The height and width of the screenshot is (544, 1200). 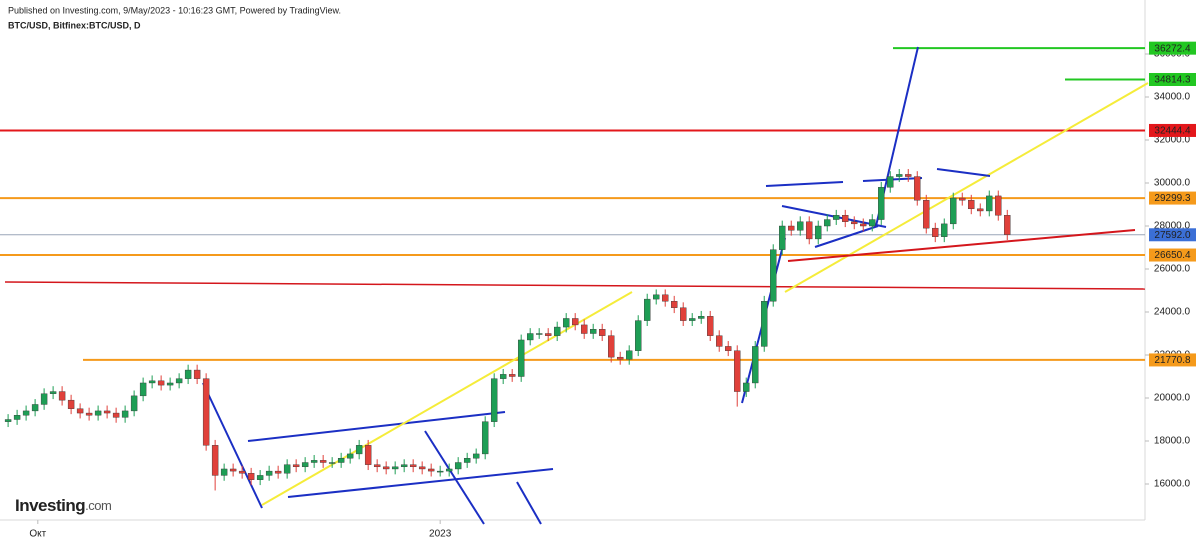 I want to click on level-label: 21770.8, so click(x=1172, y=360).